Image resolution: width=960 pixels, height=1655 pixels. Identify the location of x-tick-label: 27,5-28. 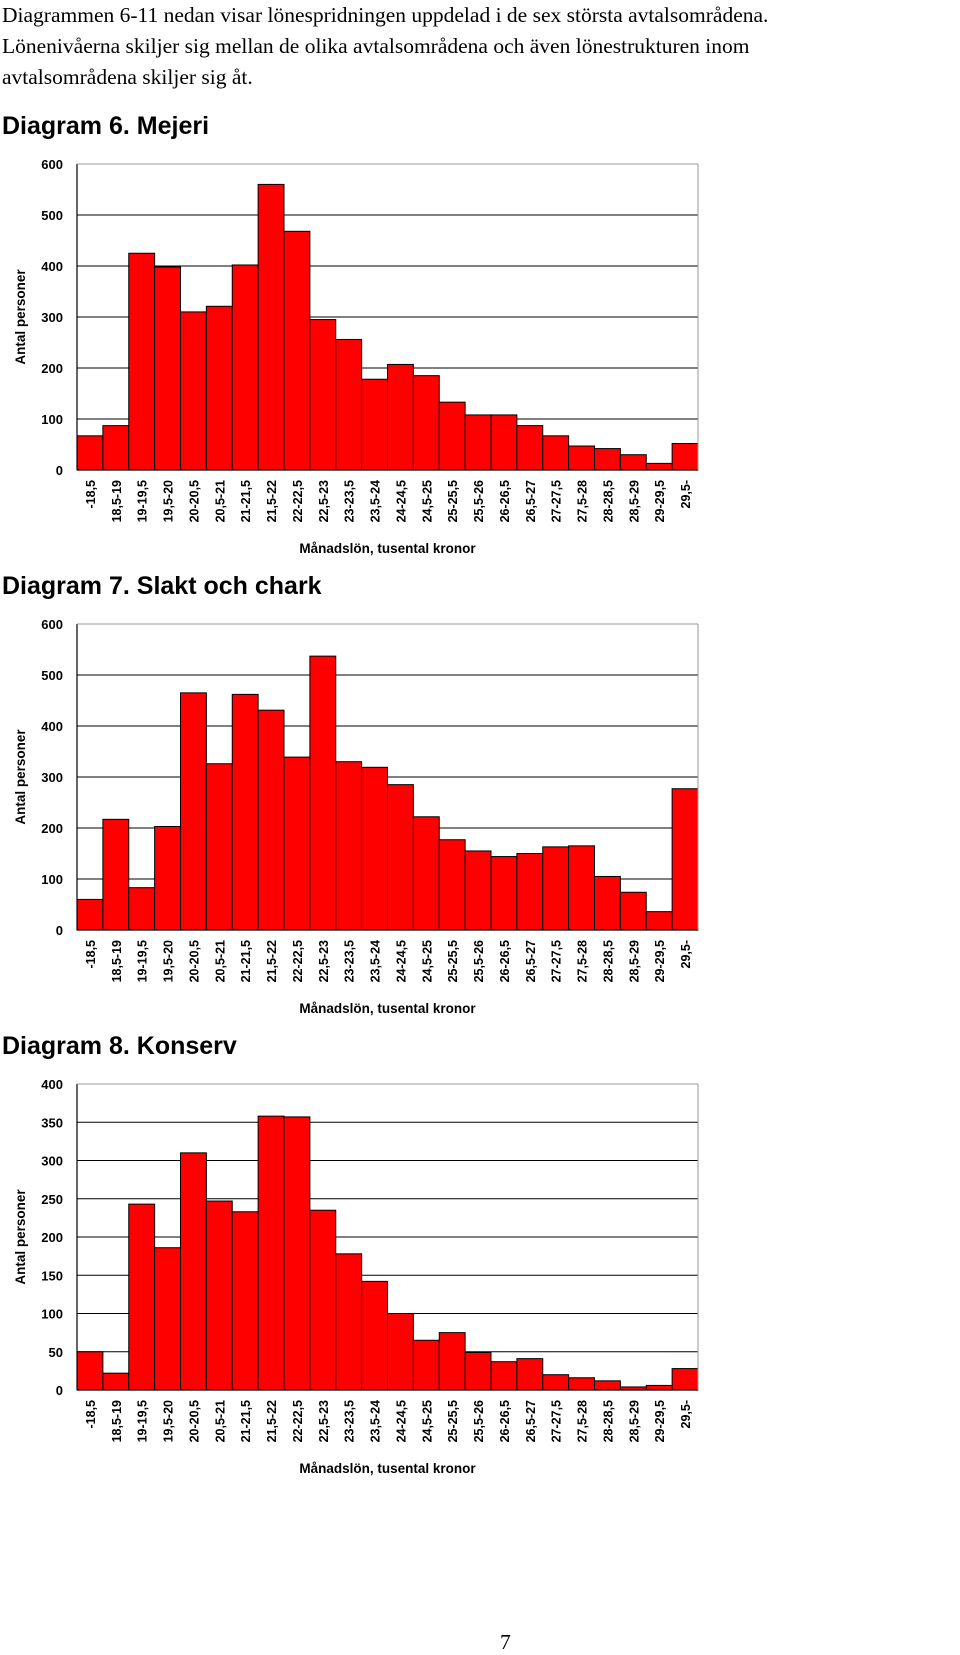
(583, 501).